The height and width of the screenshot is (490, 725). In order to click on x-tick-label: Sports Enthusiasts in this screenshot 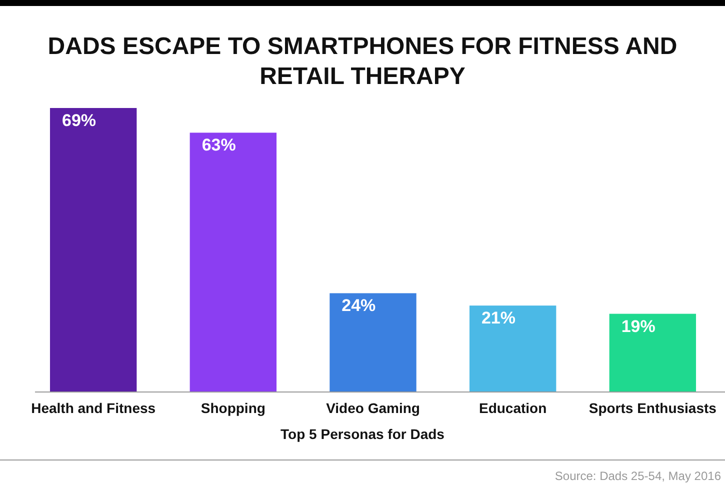, I will do `click(652, 408)`.